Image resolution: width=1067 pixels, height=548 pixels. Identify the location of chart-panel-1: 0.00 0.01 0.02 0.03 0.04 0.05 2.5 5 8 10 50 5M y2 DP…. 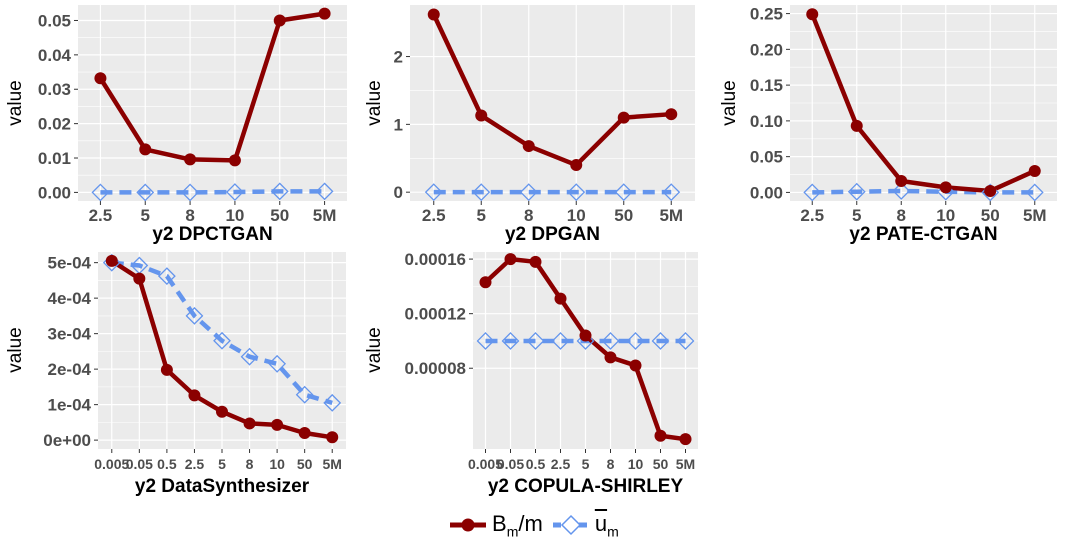
(176, 125).